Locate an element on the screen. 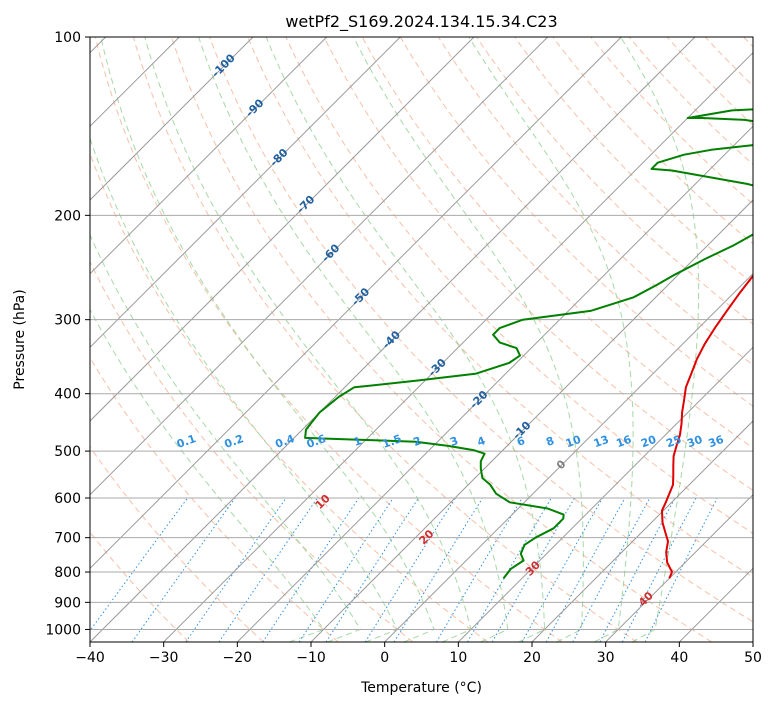 This screenshot has height=708, width=775. x-axis-title: Temperature (°C) is located at coordinates (421, 688).